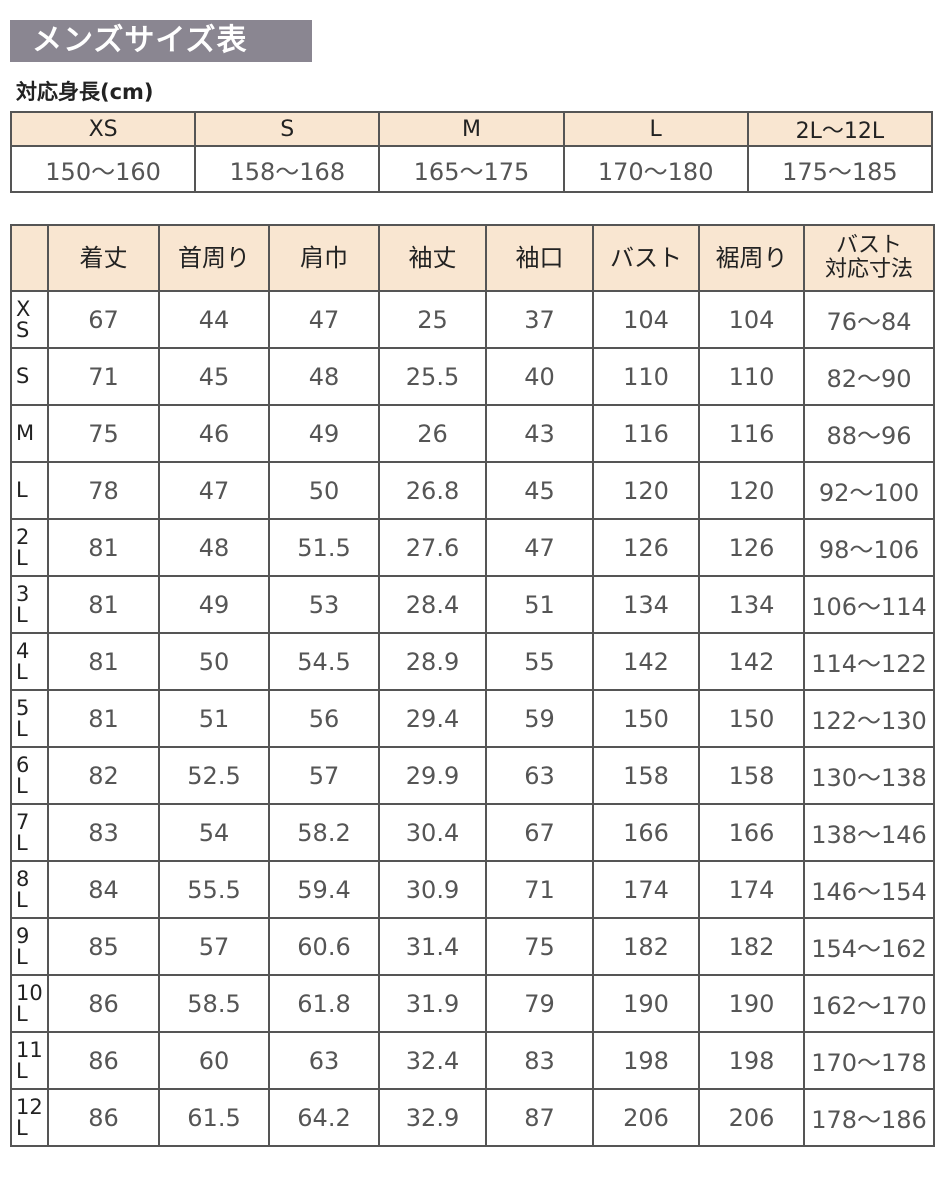  I want to click on measurement-cell: 81, so click(103, 547).